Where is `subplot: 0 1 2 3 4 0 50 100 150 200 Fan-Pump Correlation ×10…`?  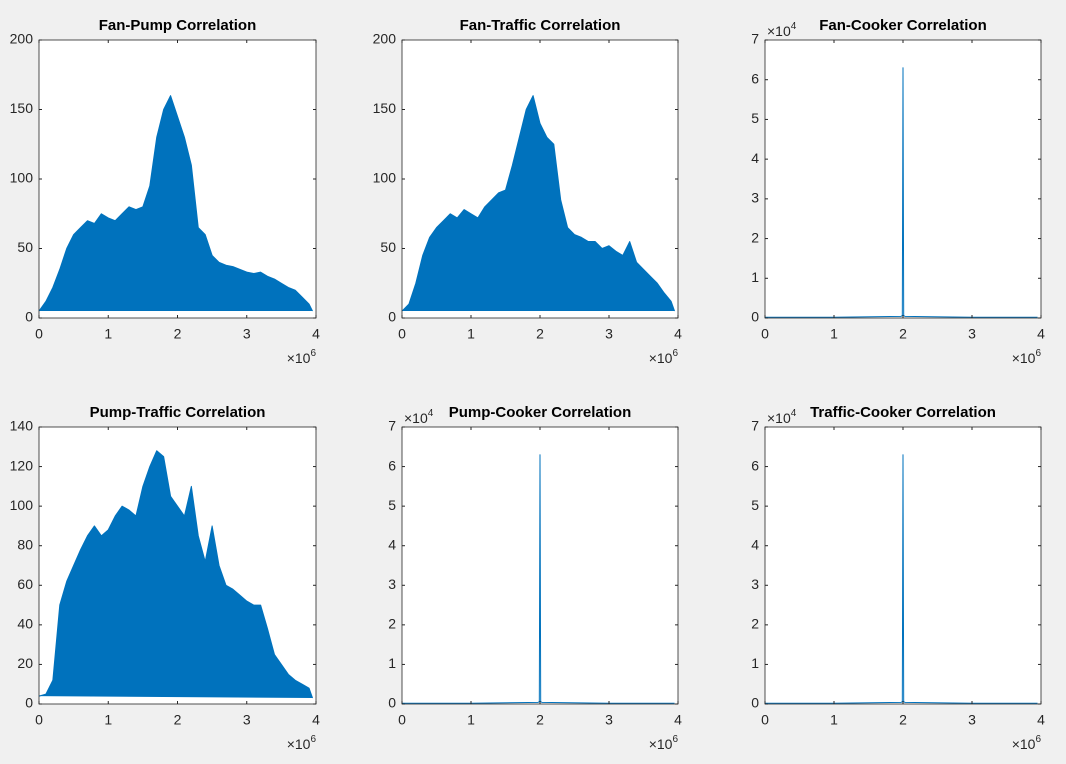 subplot: 0 1 2 3 4 0 50 100 150 200 Fan-Pump Correlation ×10… is located at coordinates (165, 191).